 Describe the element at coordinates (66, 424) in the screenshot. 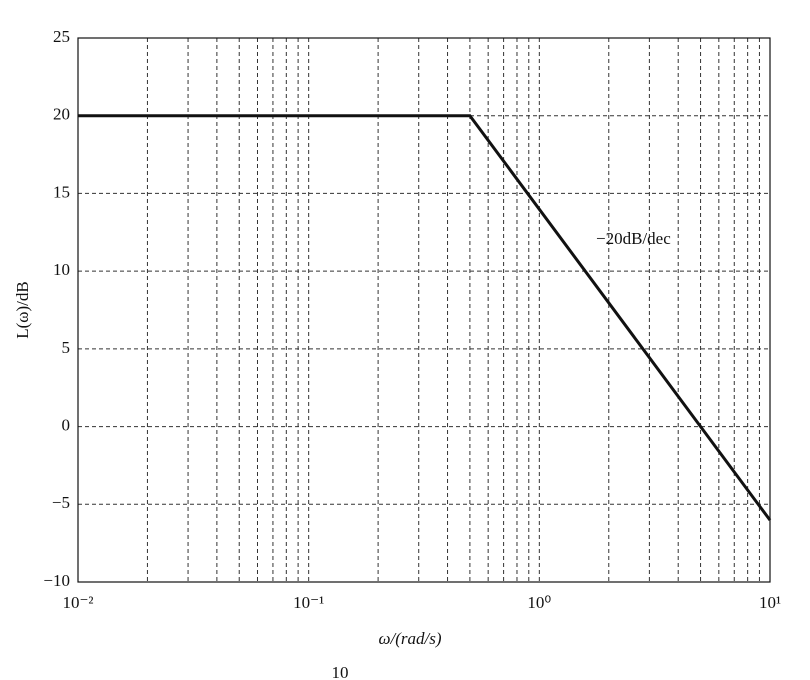

I see `y-tick-label: 0` at that location.